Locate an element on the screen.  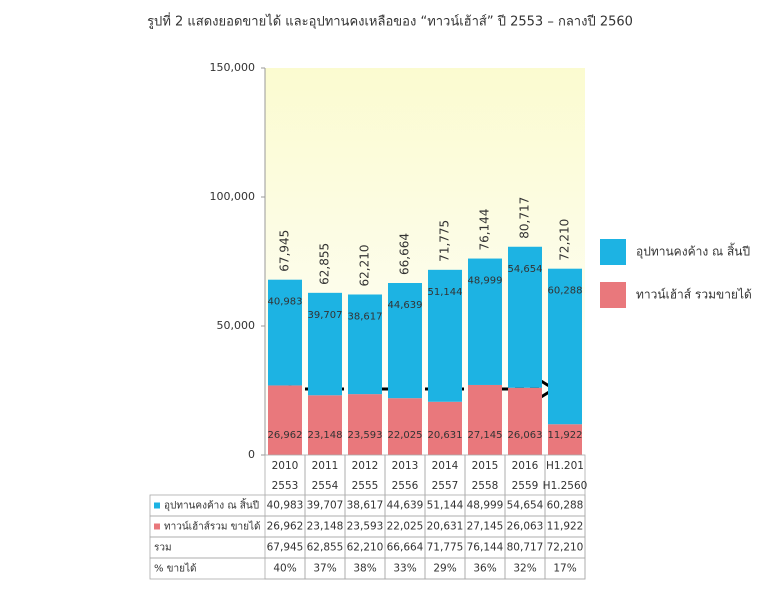
x-tick-label: 2553 is located at coordinates (285, 486).